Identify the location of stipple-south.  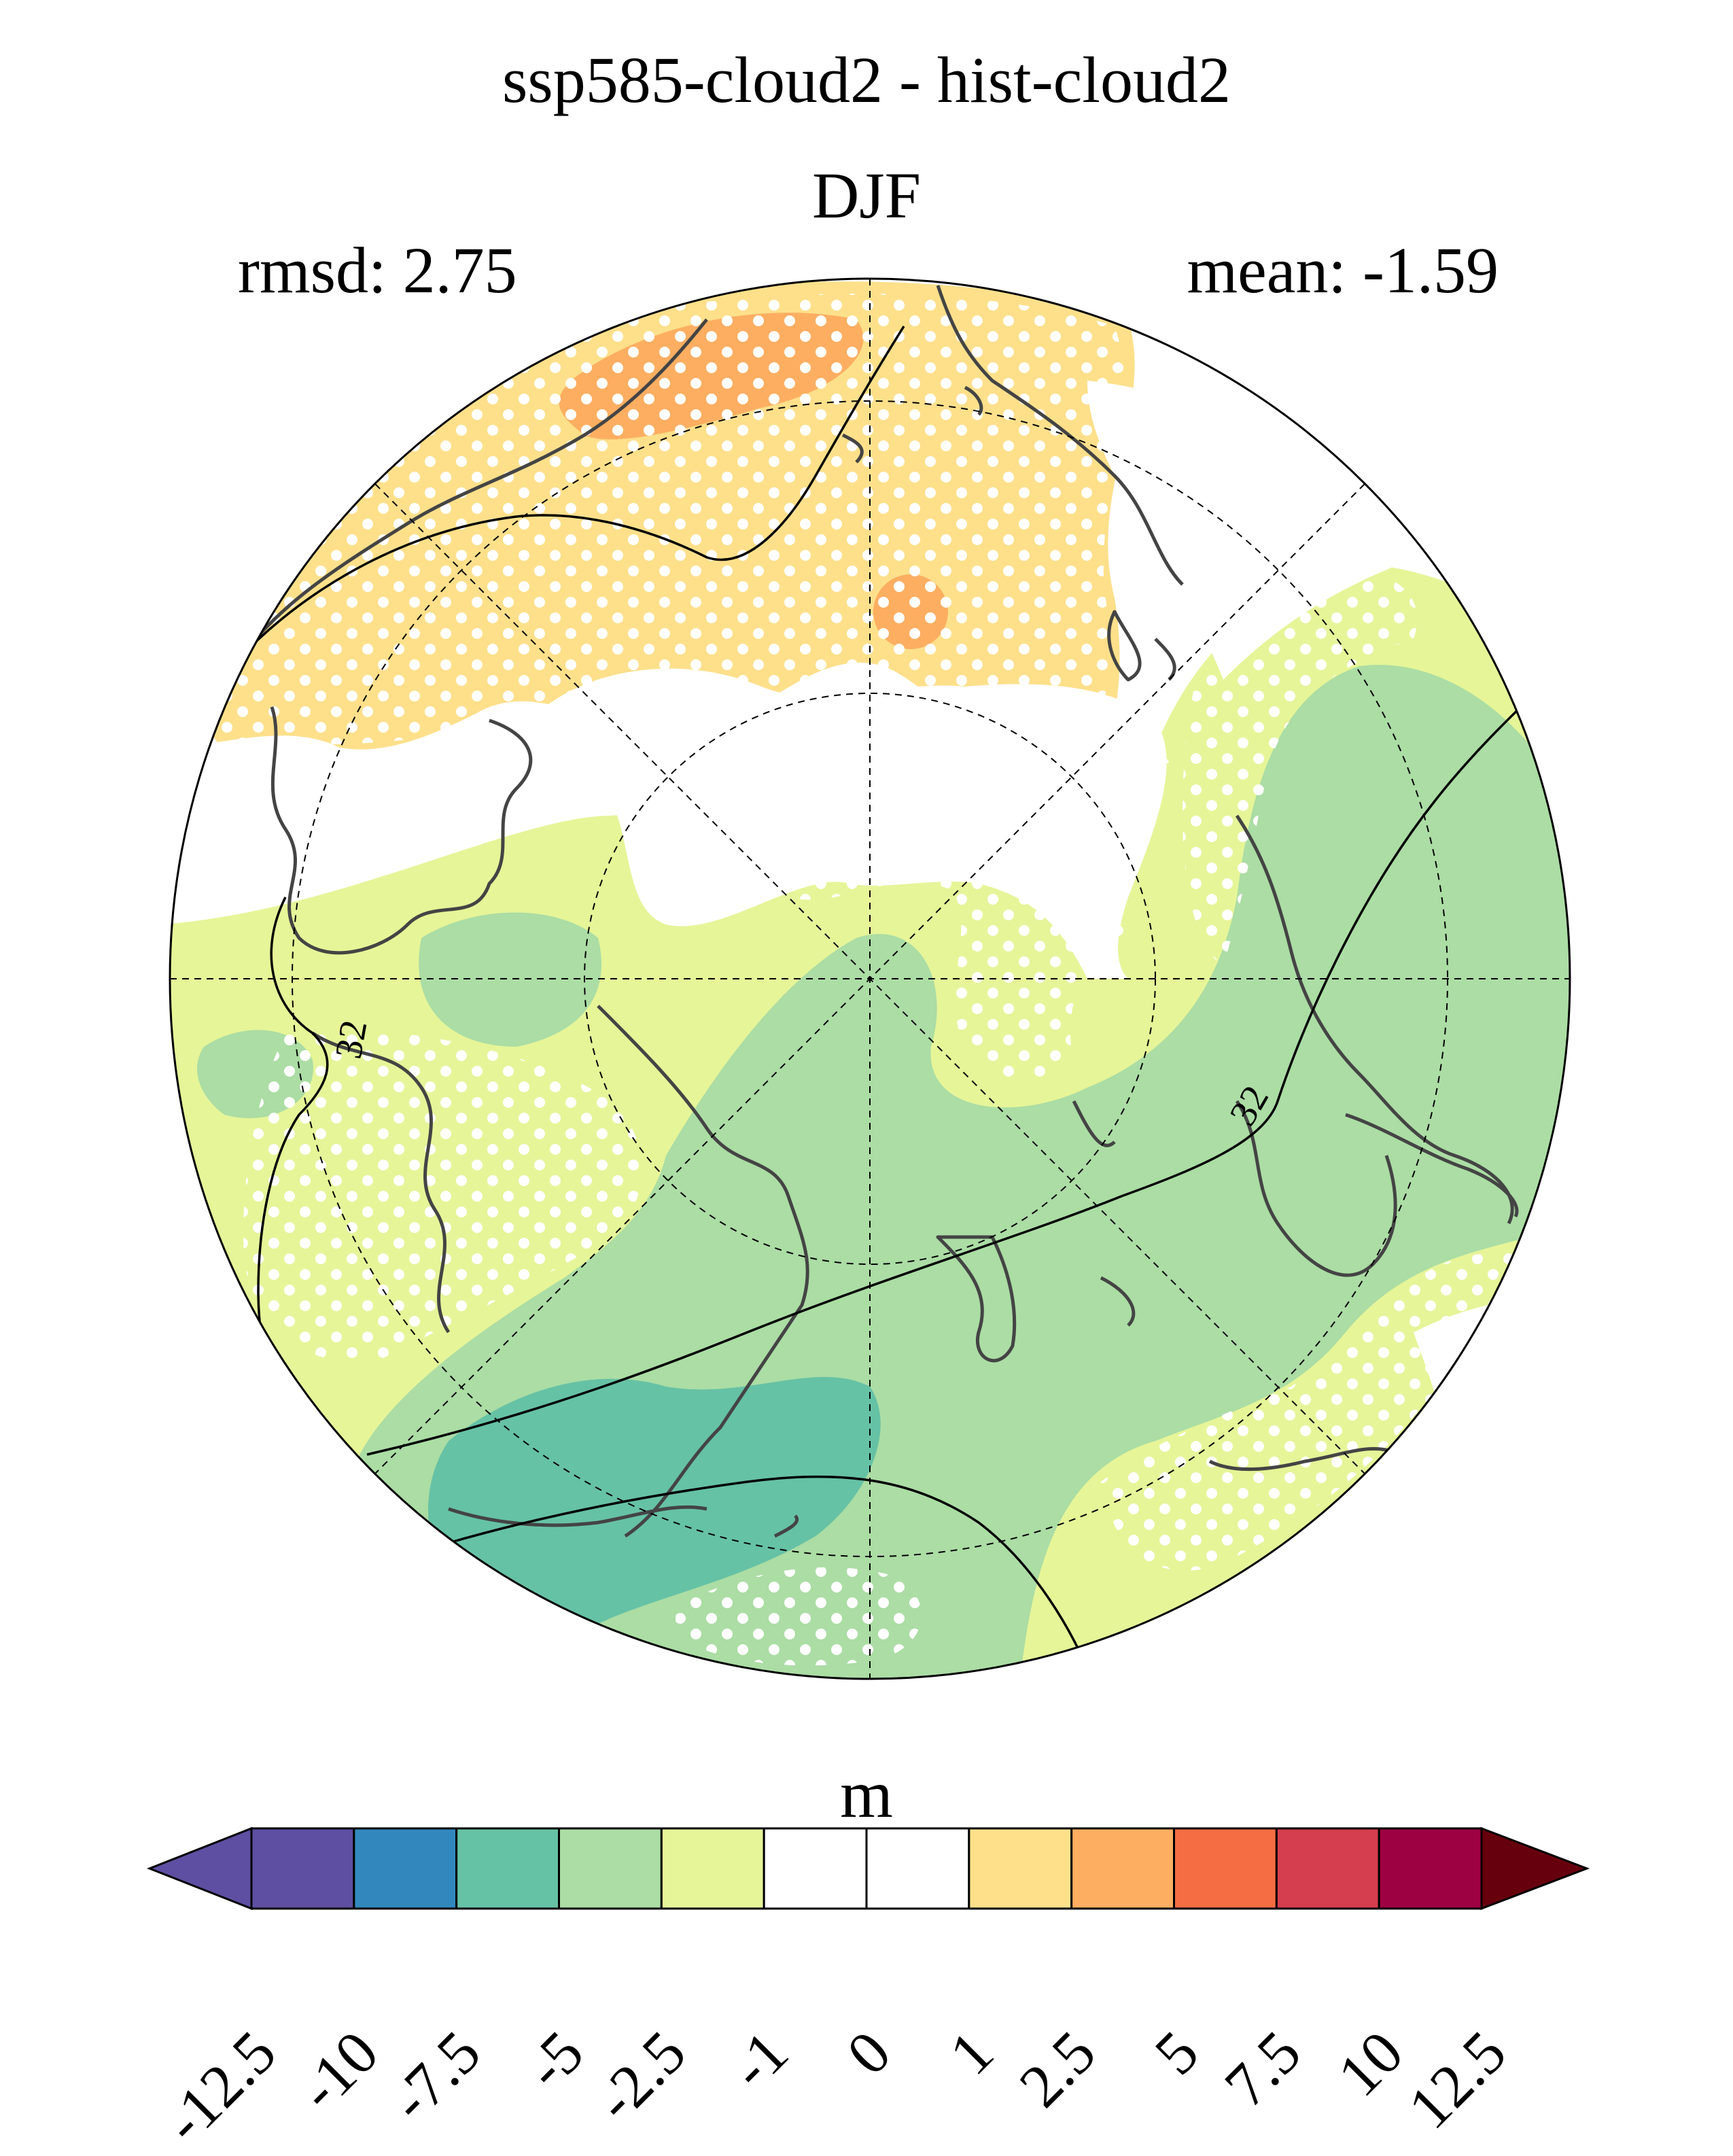
(799, 1616).